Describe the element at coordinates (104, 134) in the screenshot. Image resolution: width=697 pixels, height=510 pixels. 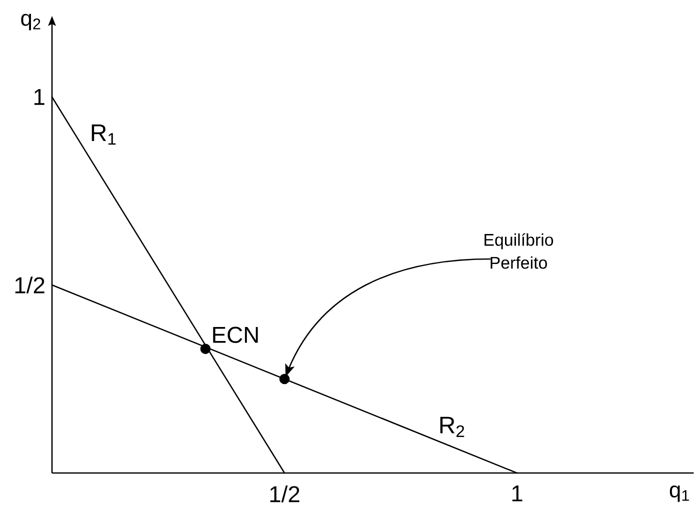
I see `series-label: R$_{1}$` at that location.